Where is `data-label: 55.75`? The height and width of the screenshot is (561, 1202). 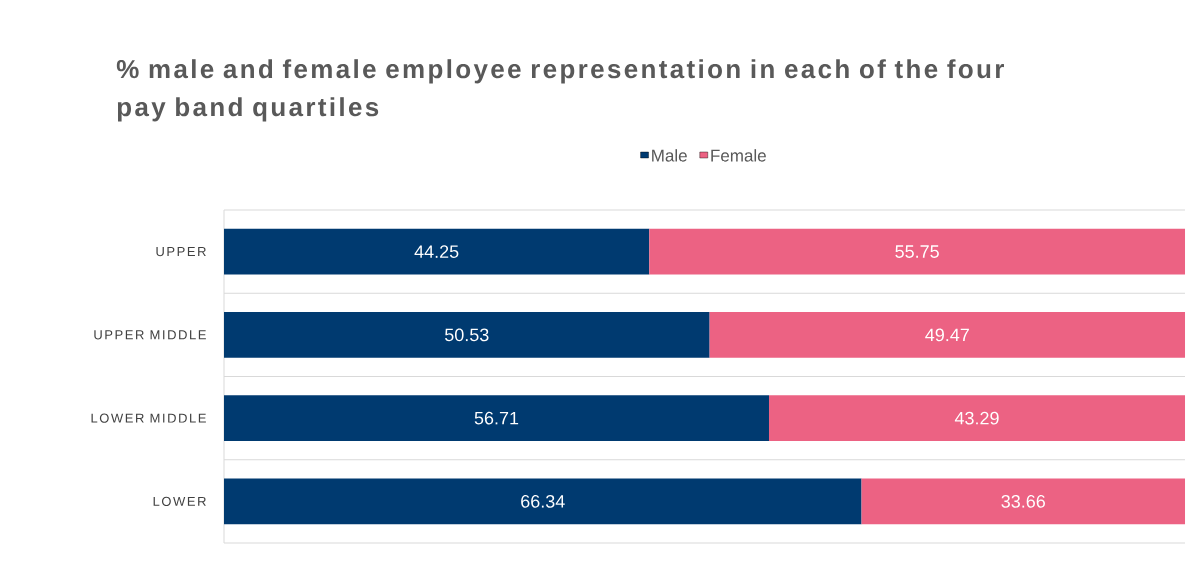 data-label: 55.75 is located at coordinates (917, 251).